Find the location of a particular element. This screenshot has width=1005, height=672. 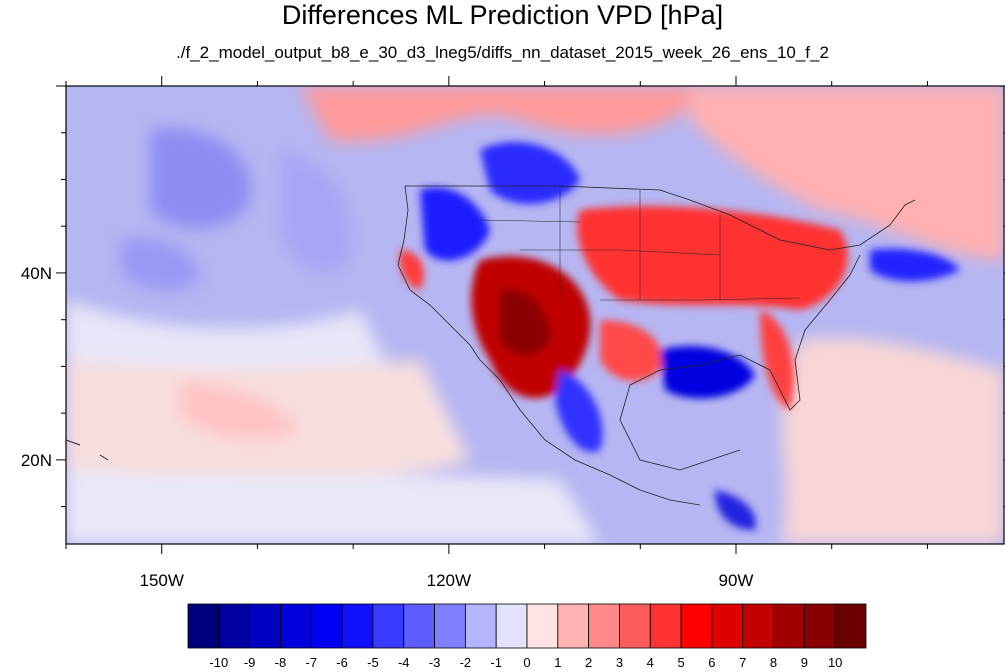

field-northeast-atlantic-blue is located at coordinates (915, 265).